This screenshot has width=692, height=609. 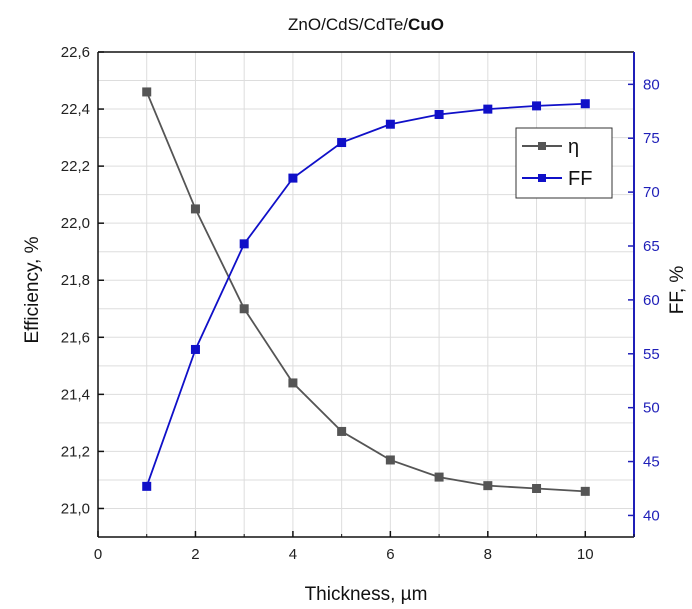 What do you see at coordinates (651, 138) in the screenshot?
I see `y-right-tick-label: 75` at bounding box center [651, 138].